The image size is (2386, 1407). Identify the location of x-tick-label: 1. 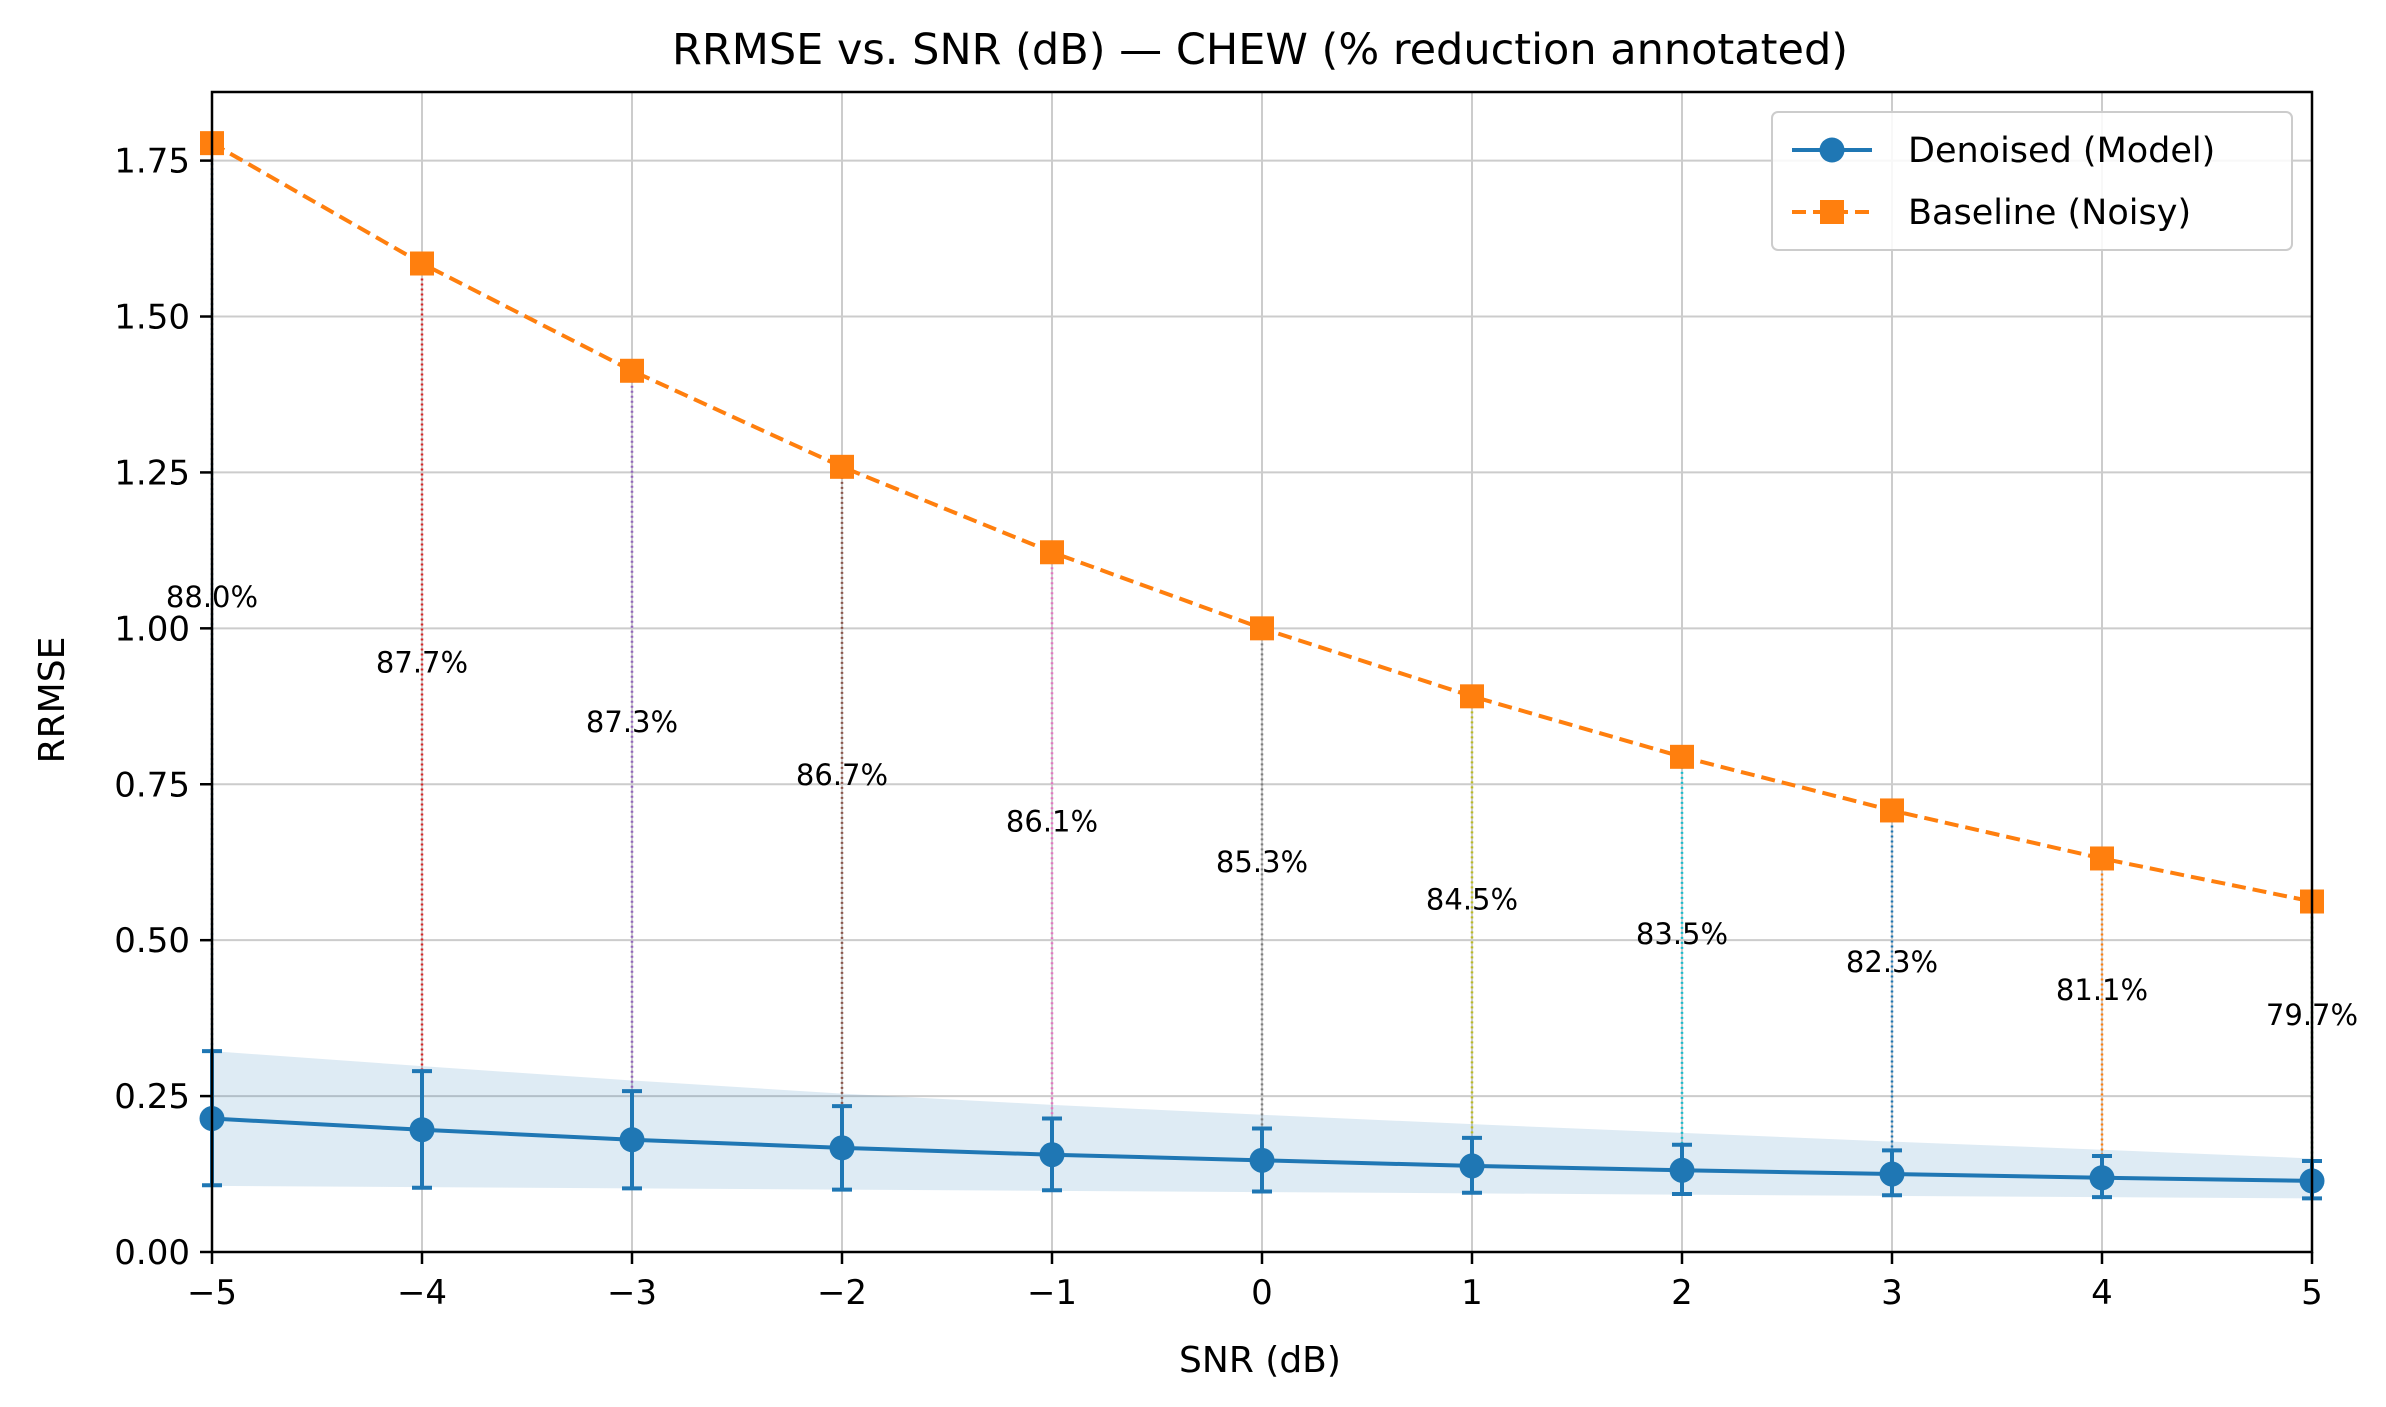
(1472, 1293).